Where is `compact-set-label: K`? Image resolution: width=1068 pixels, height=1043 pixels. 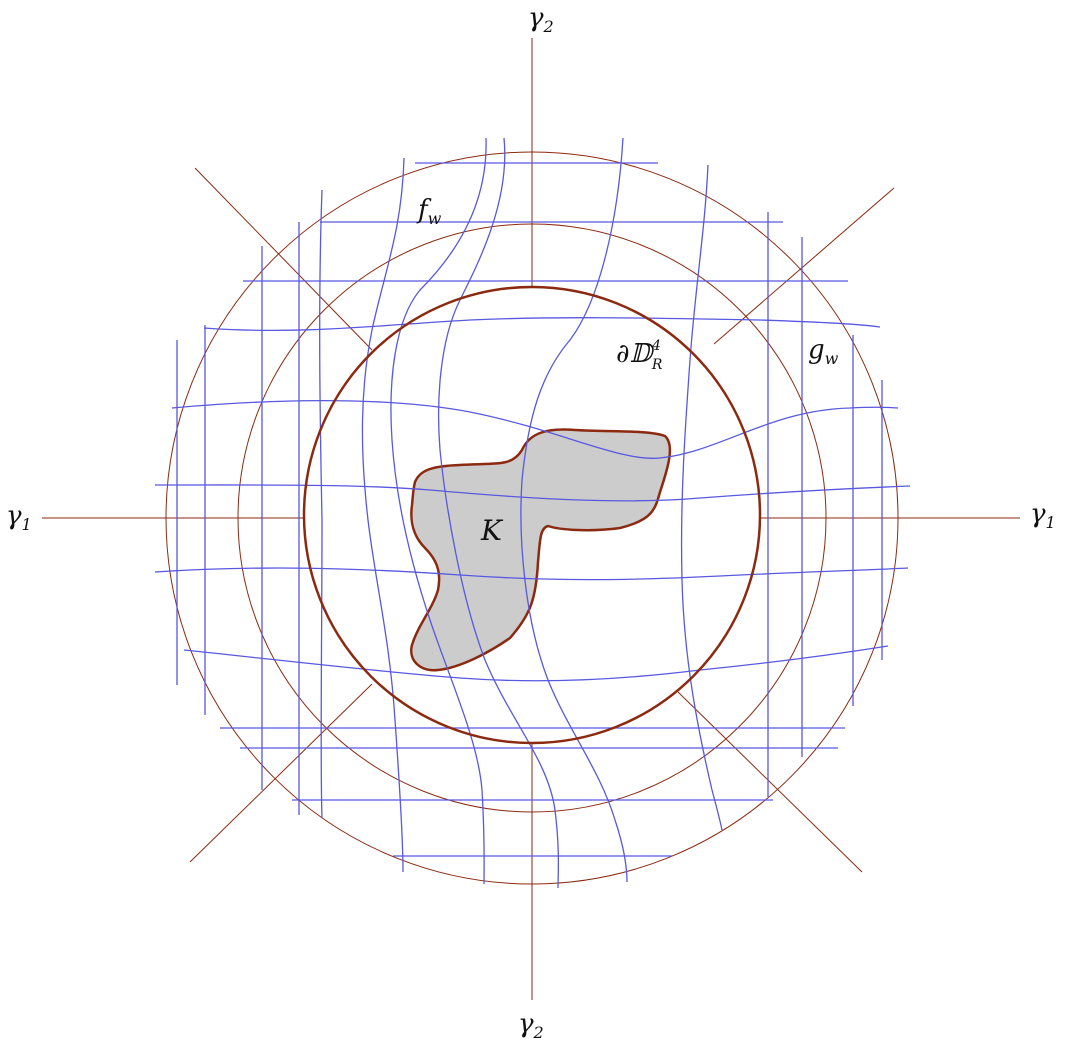 compact-set-label: K is located at coordinates (492, 530).